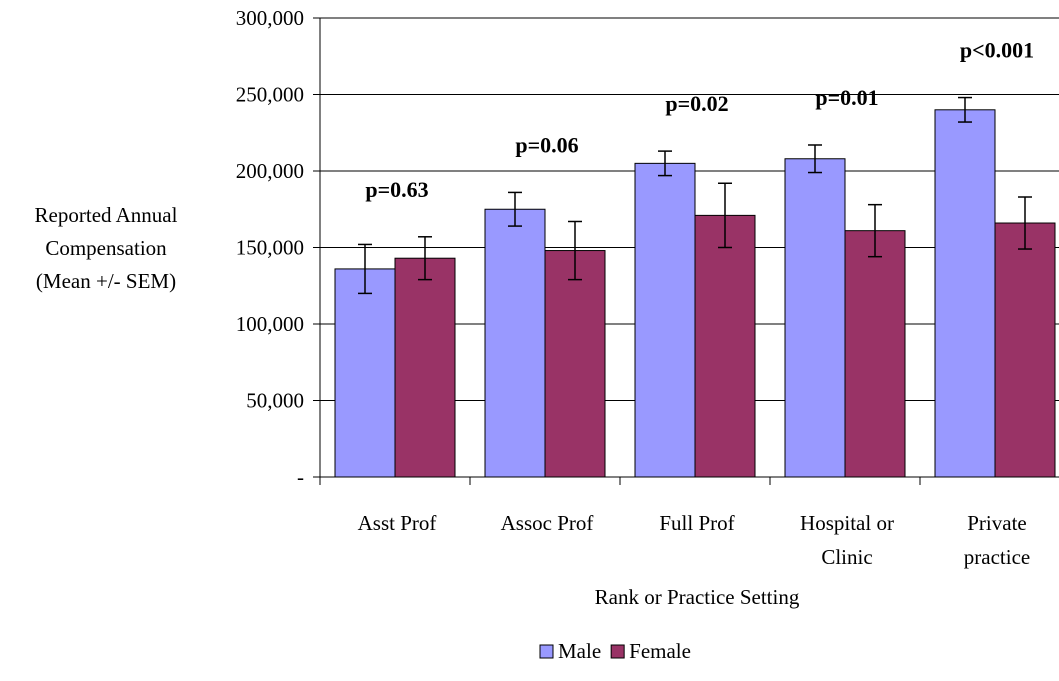  What do you see at coordinates (546, 651) in the screenshot?
I see `legend-swatch-male` at bounding box center [546, 651].